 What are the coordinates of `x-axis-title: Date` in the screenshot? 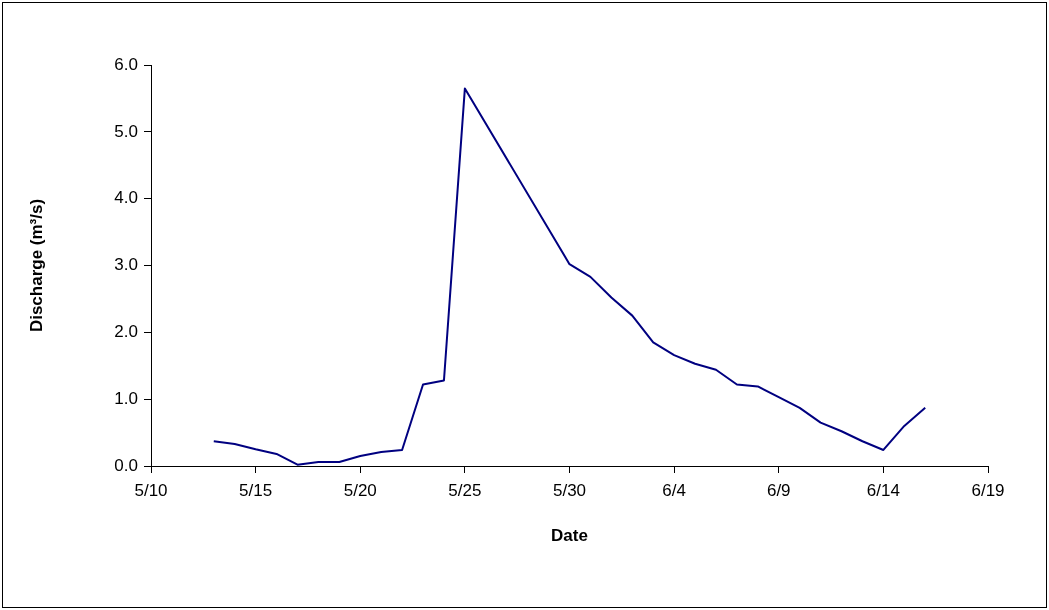 It's located at (569, 536).